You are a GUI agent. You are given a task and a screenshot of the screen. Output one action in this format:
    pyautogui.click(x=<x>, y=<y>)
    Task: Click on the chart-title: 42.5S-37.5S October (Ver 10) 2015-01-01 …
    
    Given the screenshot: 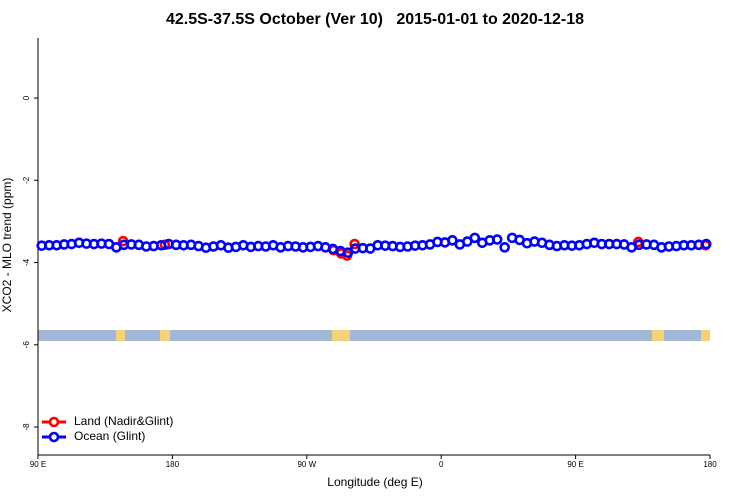 What is the action you would take?
    pyautogui.click(x=375, y=19)
    